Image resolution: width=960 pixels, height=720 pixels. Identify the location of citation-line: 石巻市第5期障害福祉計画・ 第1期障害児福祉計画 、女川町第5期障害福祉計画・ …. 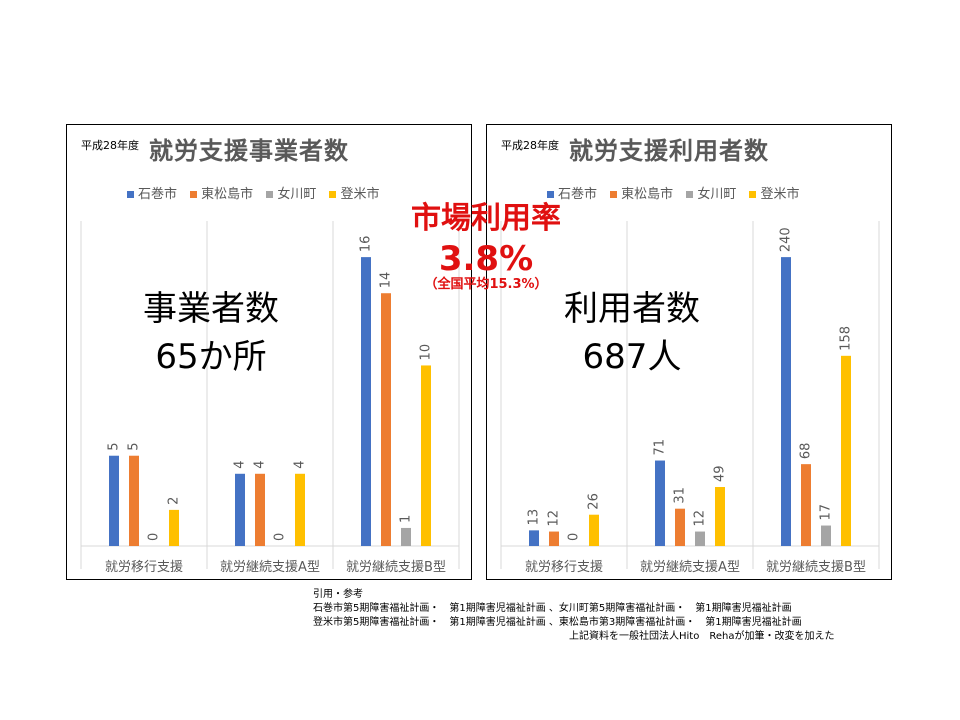
(552, 608).